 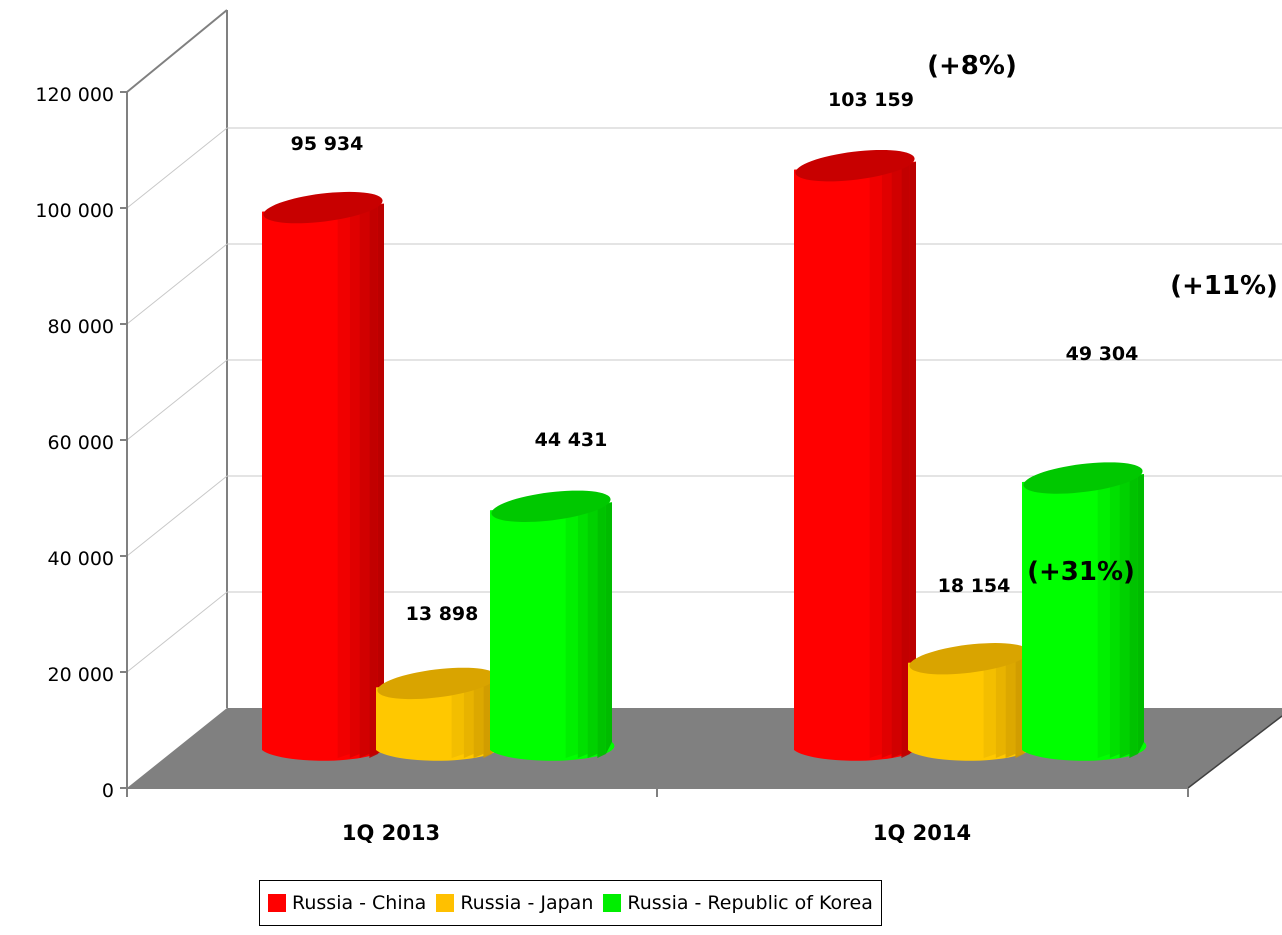 I want to click on data-label-japan-2013: 13 898, so click(x=442, y=614).